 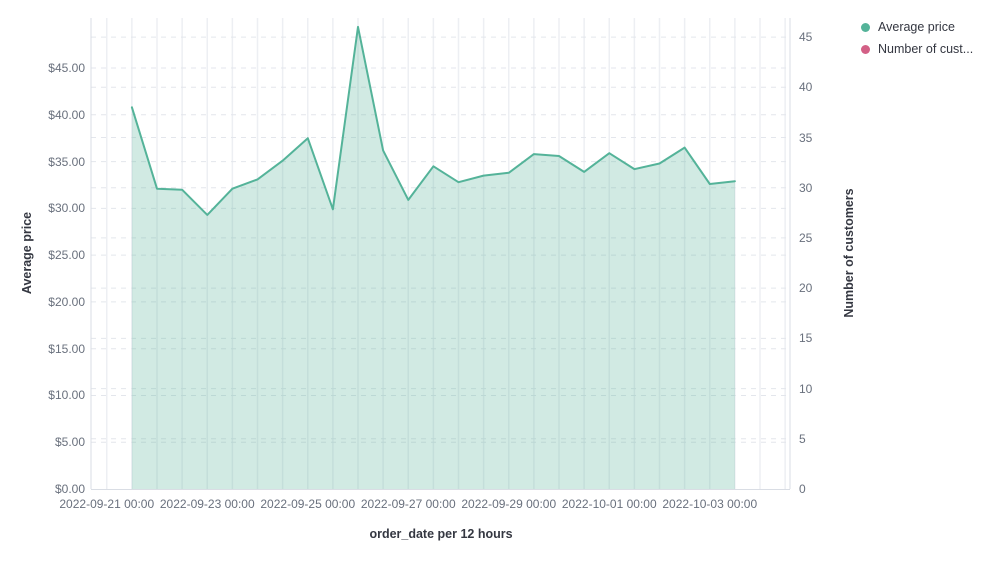 What do you see at coordinates (107, 504) in the screenshot?
I see `x-axis-tick-label: 2022-09-21 00:00` at bounding box center [107, 504].